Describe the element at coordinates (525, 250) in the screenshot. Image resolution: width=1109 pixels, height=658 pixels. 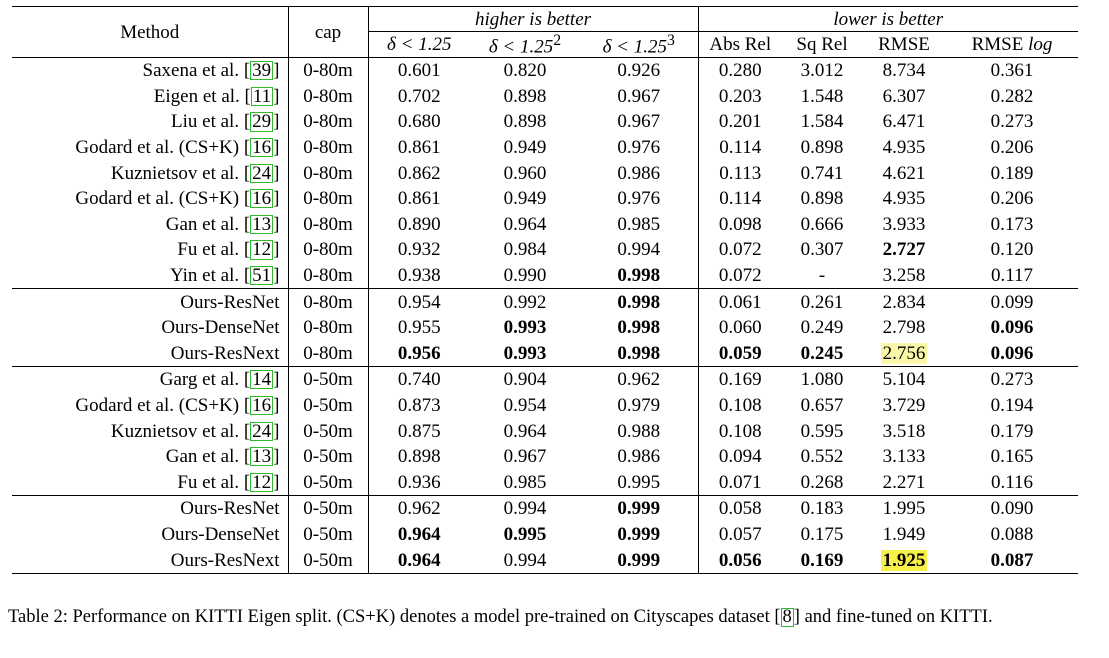
I see `value-cell: 0.984` at that location.